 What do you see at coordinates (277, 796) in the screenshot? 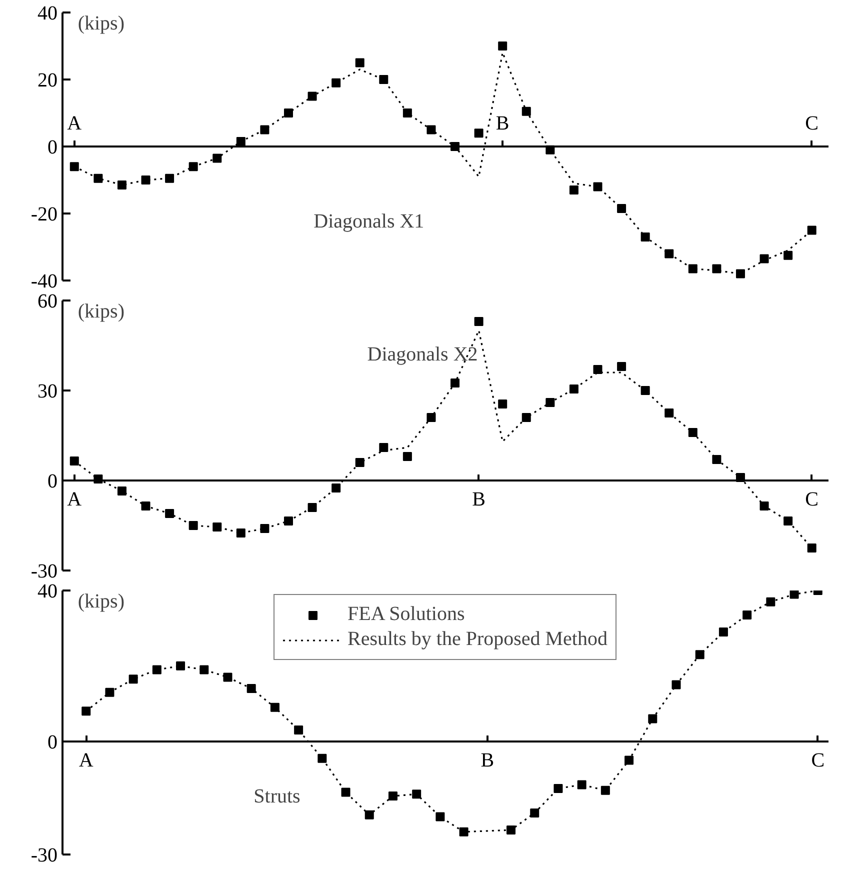
I see `text: Struts` at bounding box center [277, 796].